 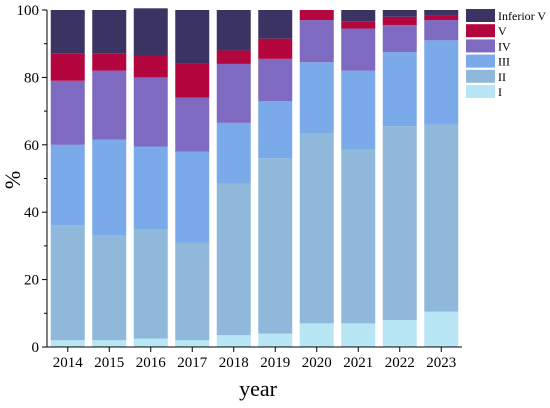 I want to click on bar-segment-i-2014, so click(x=67, y=343).